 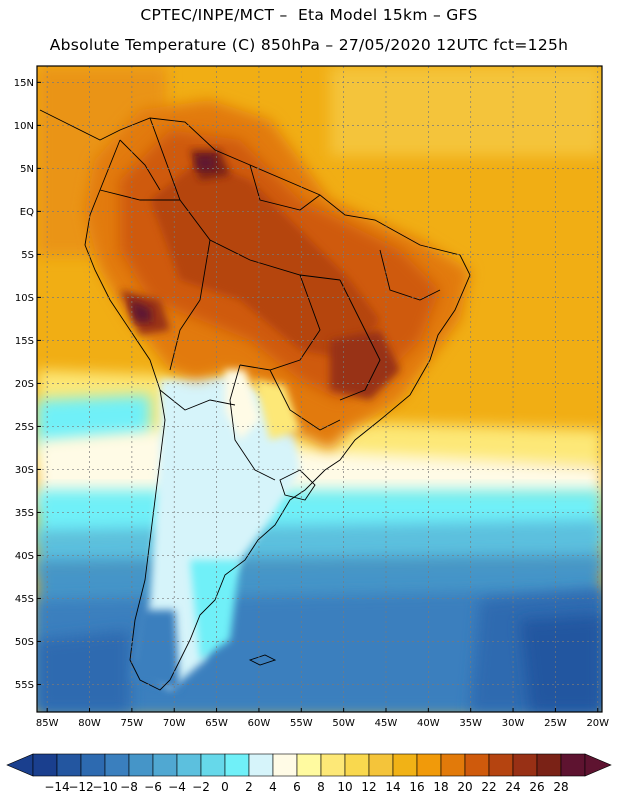 I want to click on colorbar-label: −10, so click(x=104, y=787).